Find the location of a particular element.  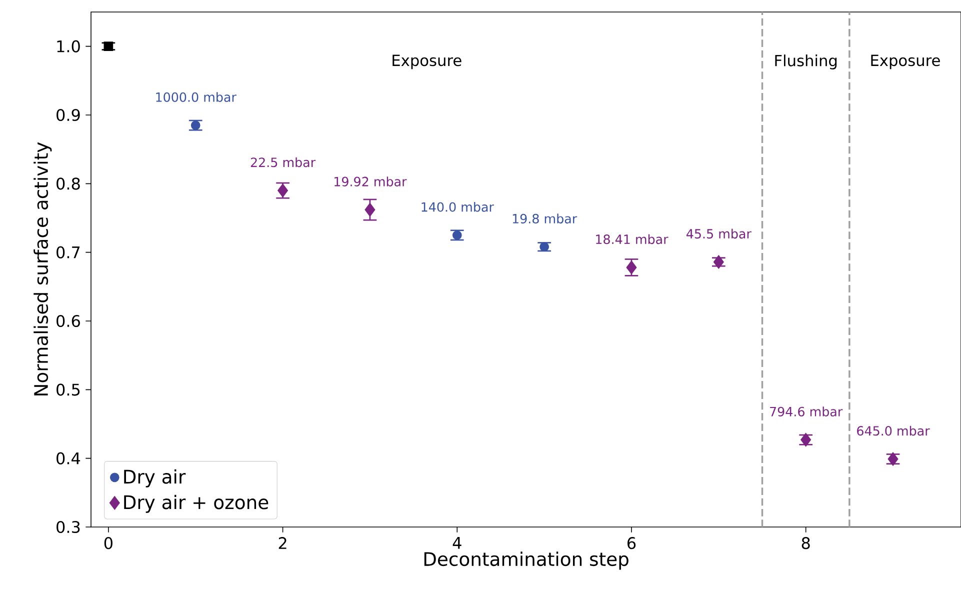

annotation: 645.0 mbar is located at coordinates (893, 431).